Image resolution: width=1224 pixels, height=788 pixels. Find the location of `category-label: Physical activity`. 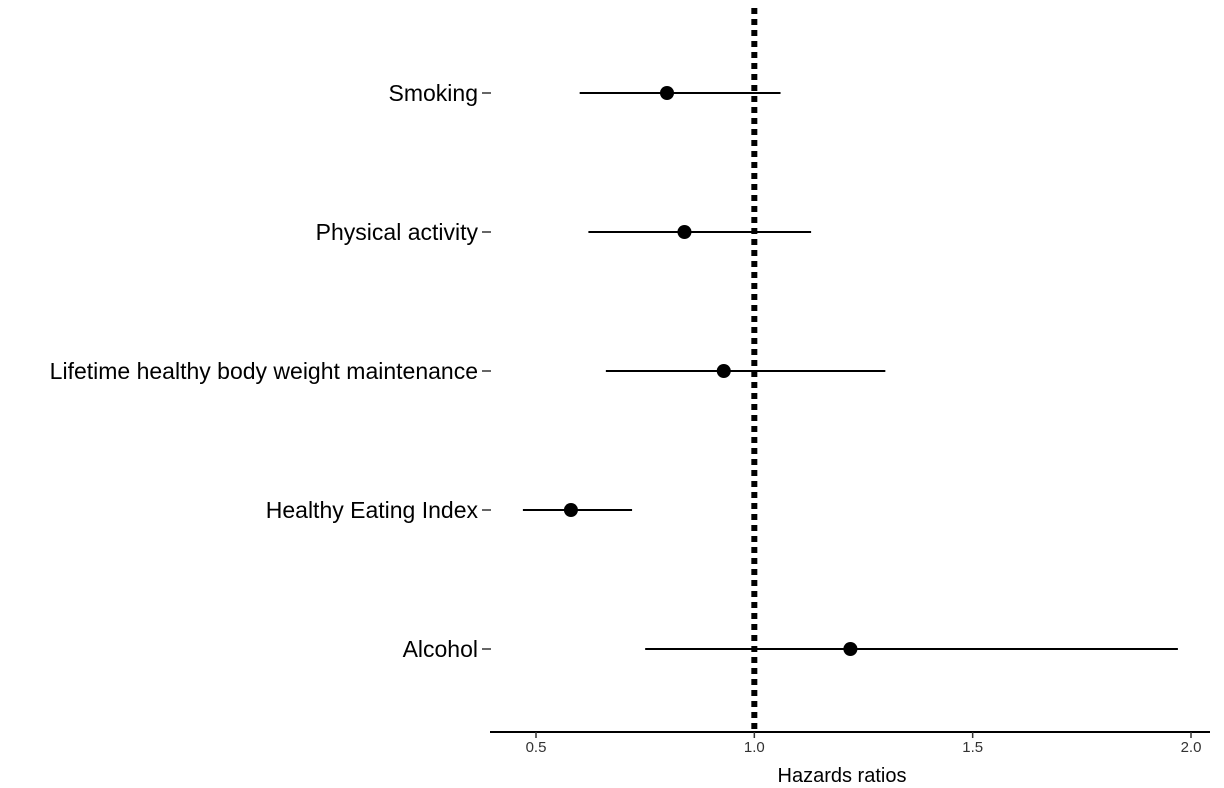

category-label: Physical activity is located at coordinates (397, 232).